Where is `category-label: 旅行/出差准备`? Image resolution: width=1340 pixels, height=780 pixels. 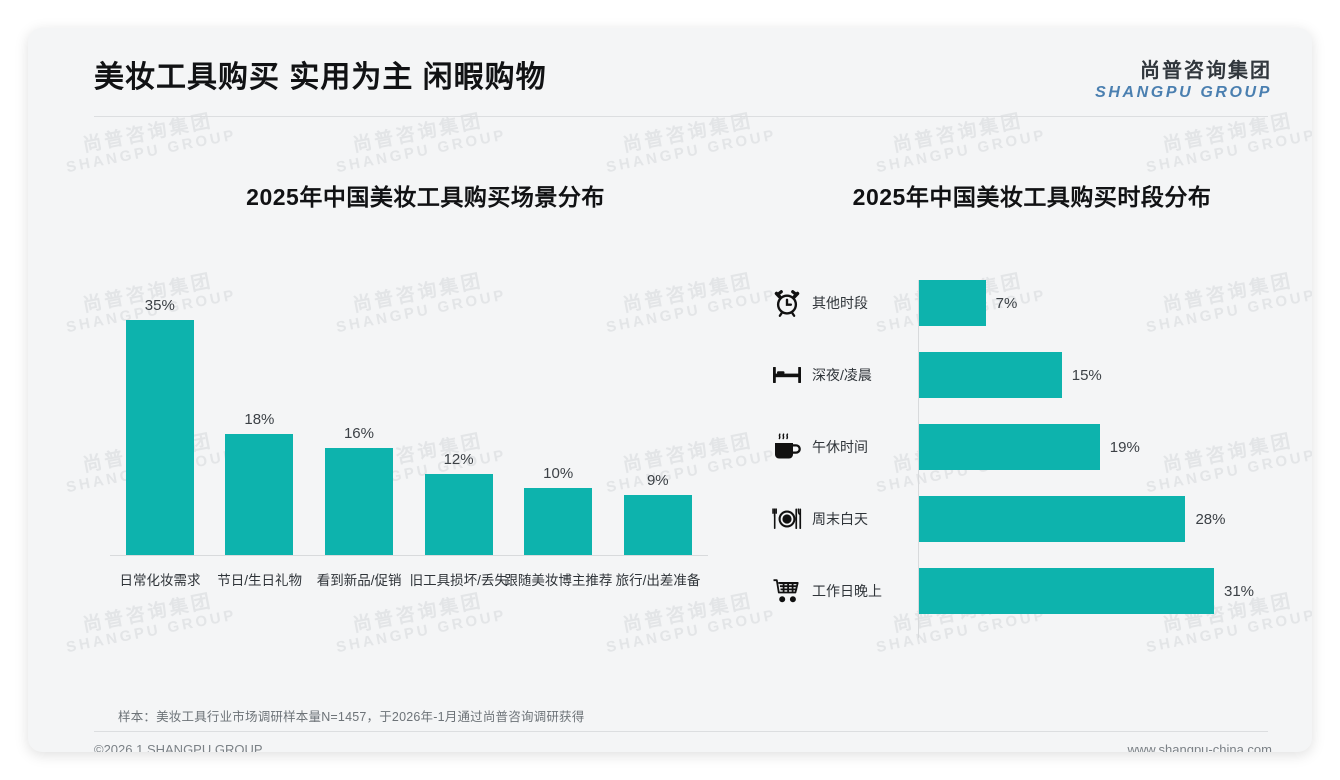 category-label: 旅行/出差准备 is located at coordinates (658, 580).